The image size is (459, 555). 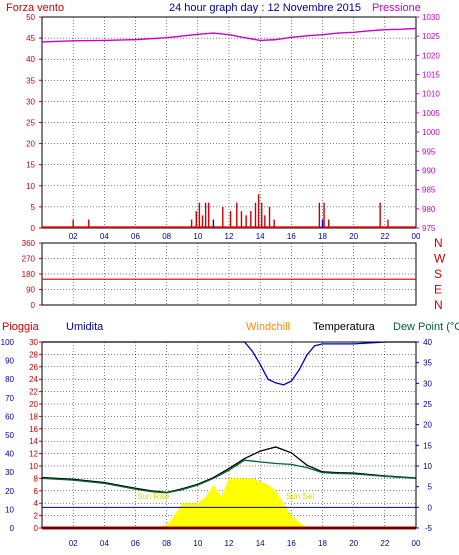 What do you see at coordinates (33, 441) in the screenshot?
I see `rain-tick-label: 14` at bounding box center [33, 441].